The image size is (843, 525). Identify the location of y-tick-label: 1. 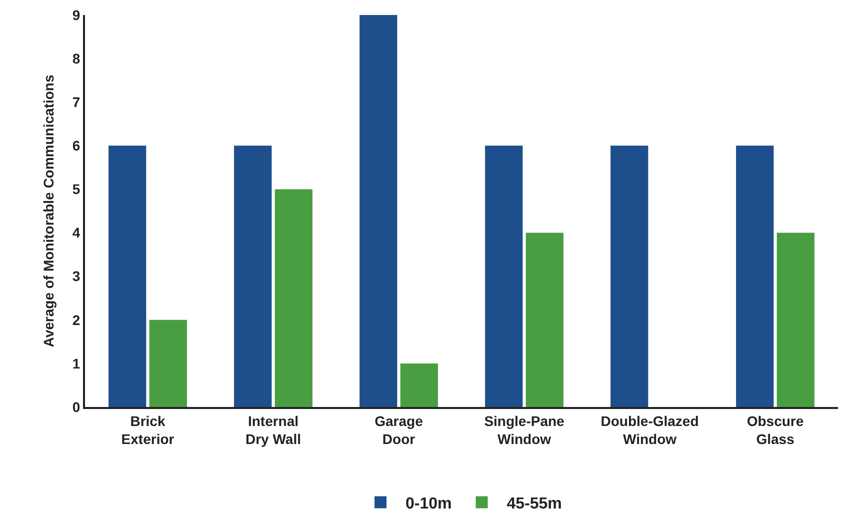
(76, 363).